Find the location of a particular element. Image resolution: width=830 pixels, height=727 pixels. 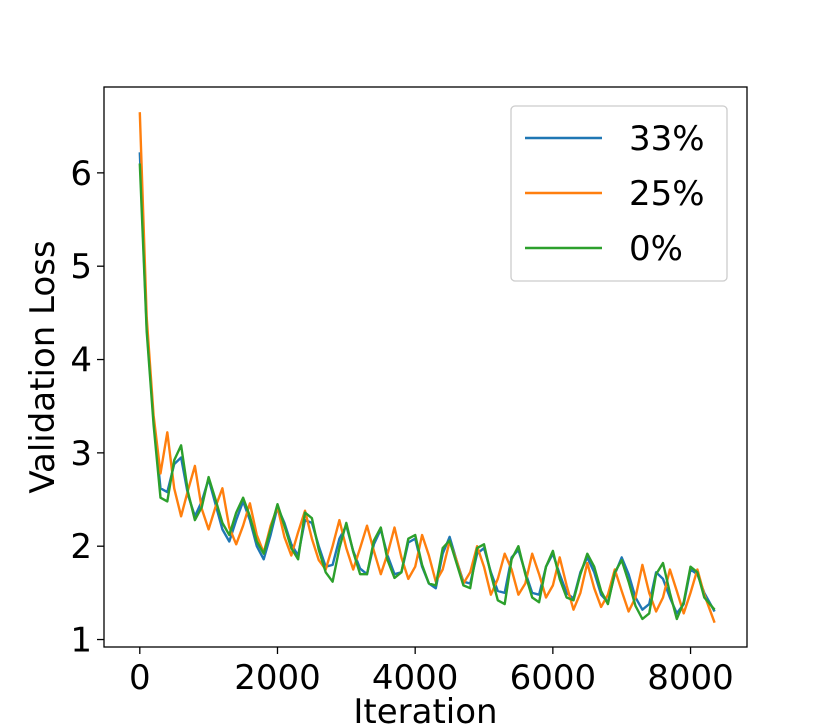

y-tick-label: 2 is located at coordinates (81, 547).